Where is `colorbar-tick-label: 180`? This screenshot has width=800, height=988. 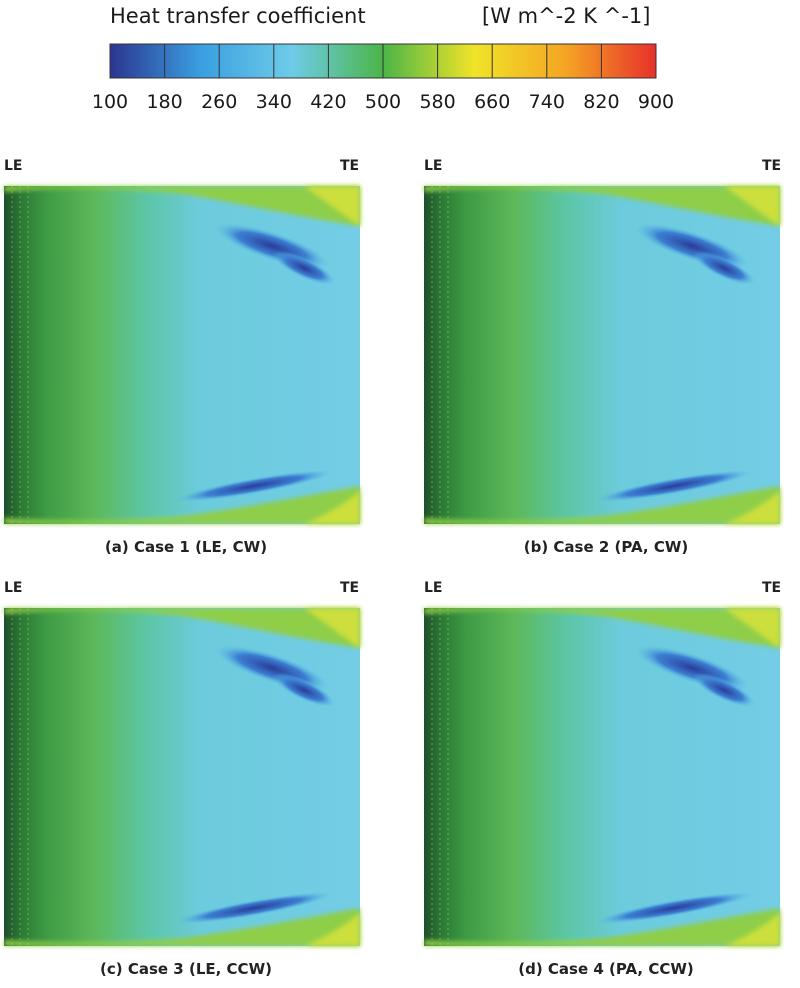
colorbar-tick-label: 180 is located at coordinates (164, 102).